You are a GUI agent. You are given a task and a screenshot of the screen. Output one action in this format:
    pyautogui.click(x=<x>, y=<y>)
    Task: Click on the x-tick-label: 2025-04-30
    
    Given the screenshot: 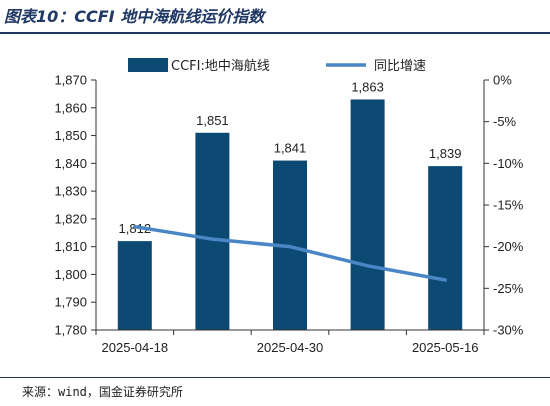 What is the action you would take?
    pyautogui.click(x=290, y=347)
    